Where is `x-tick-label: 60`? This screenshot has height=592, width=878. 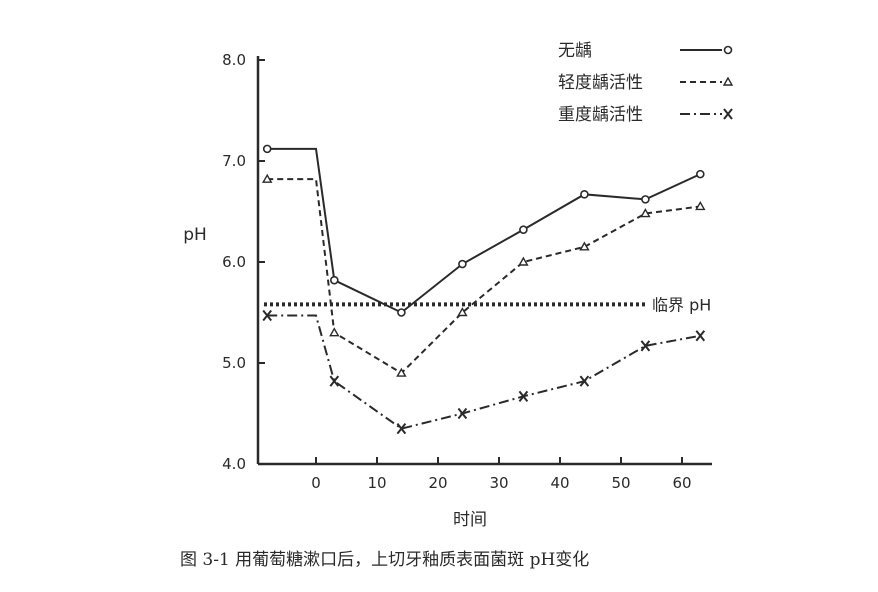 x-tick-label: 60 is located at coordinates (681, 483).